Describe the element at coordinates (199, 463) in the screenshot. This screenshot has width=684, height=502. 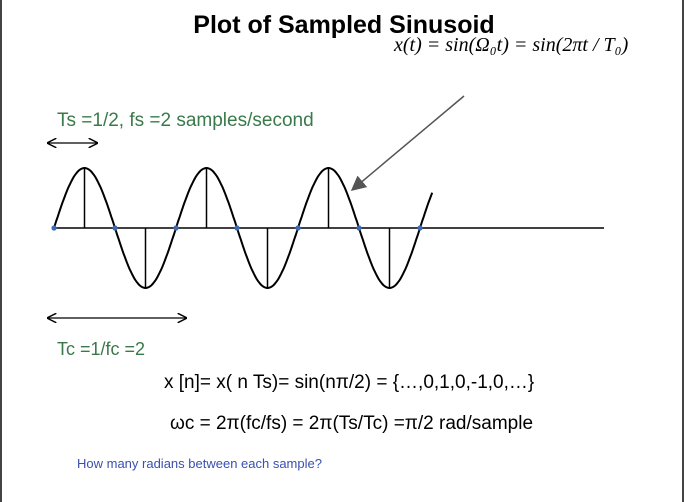
I see `question-text: How many radians between each sample?` at that location.